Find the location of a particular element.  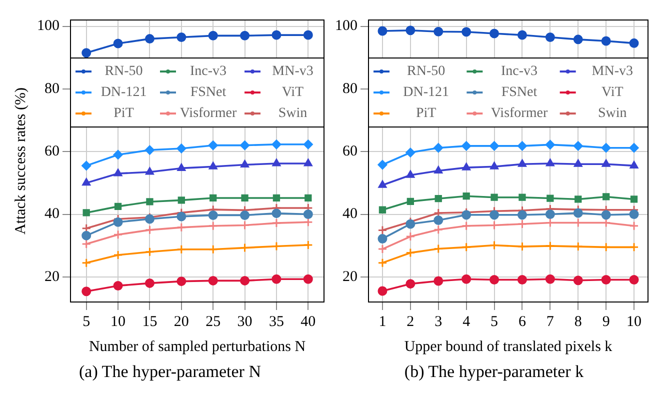

x-tick-label: 7 is located at coordinates (550, 322).